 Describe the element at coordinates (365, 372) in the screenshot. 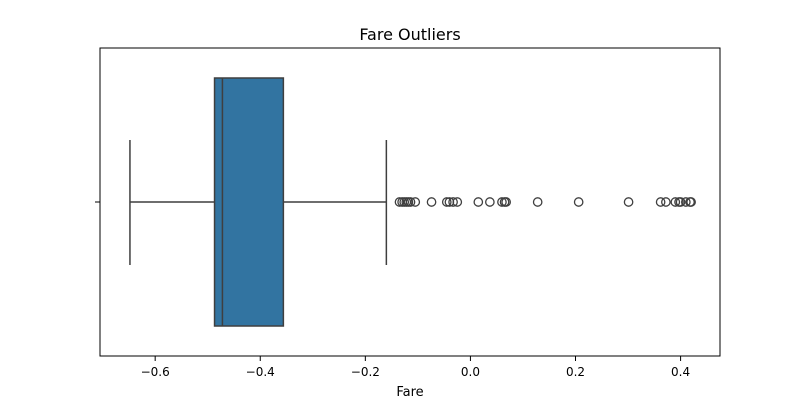

I see `x-tick-label: −0.2` at that location.